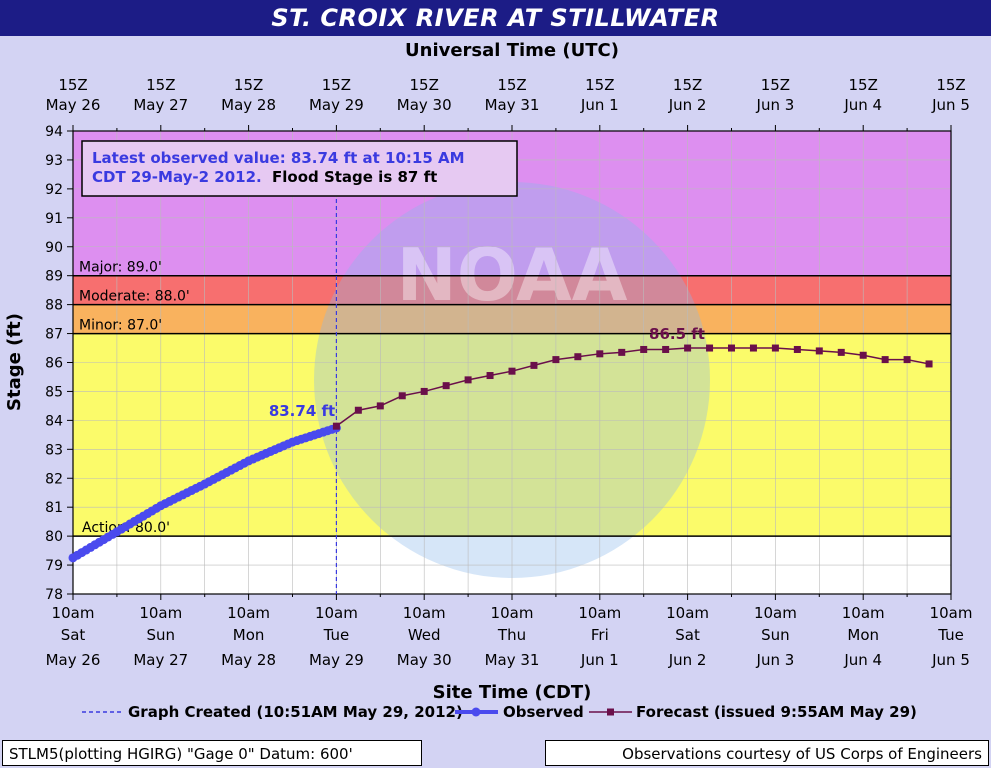  What do you see at coordinates (54, 219) in the screenshot?
I see `y-tick-label: 91` at bounding box center [54, 219].